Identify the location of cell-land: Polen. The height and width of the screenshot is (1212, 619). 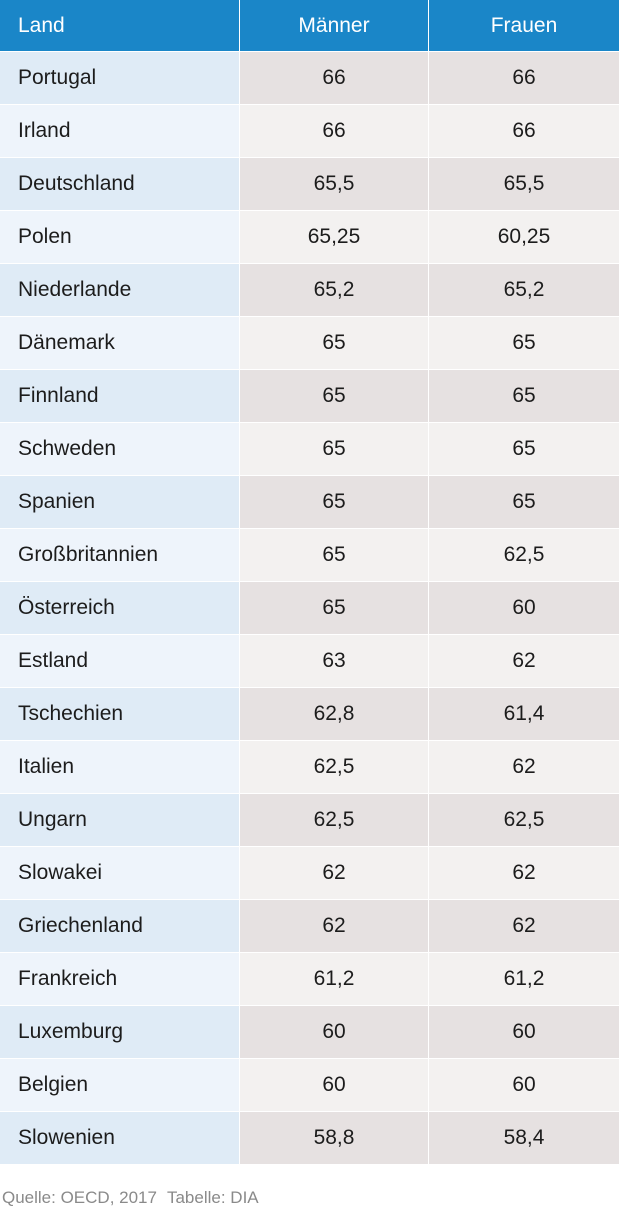
(120, 237).